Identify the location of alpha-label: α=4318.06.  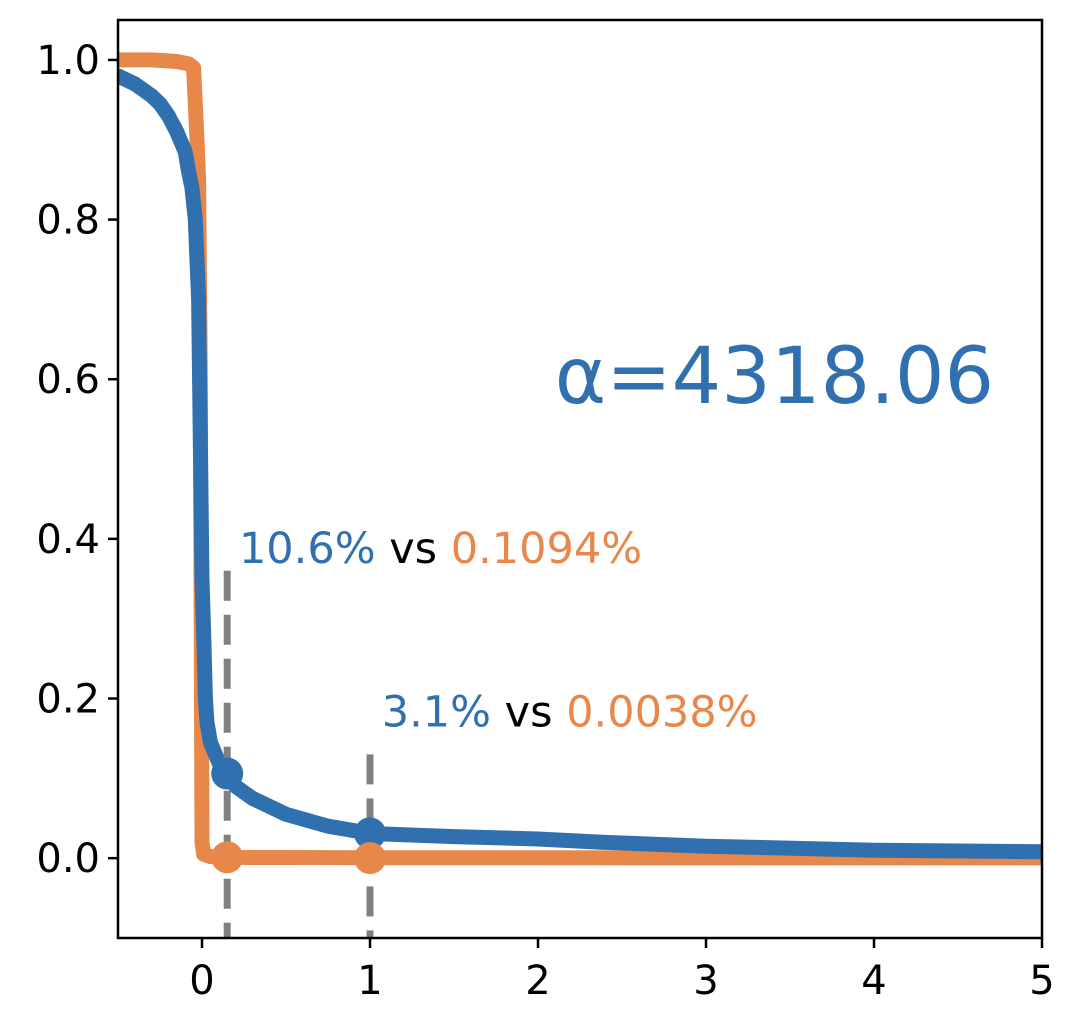
(774, 377).